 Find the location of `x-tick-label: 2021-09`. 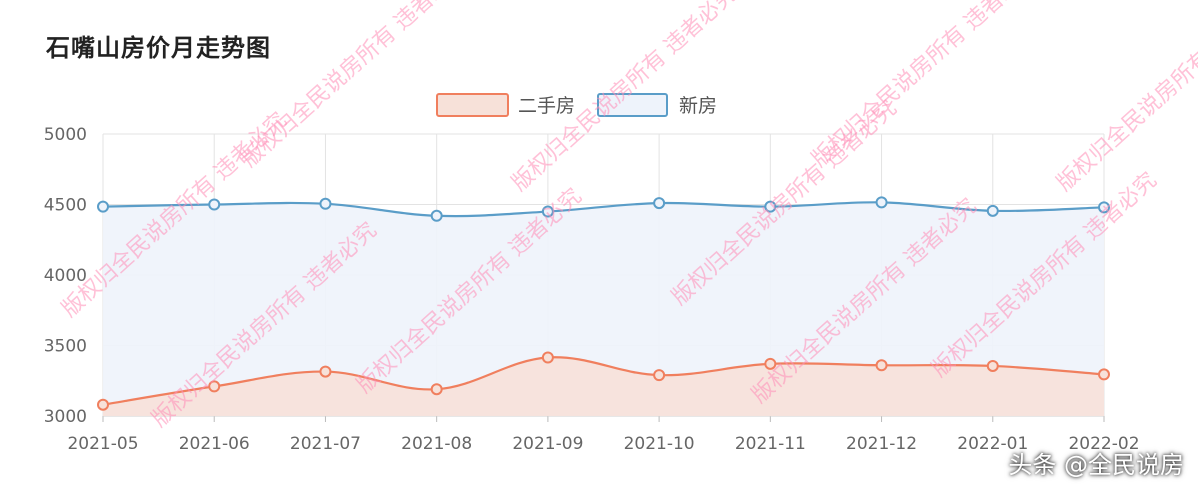

x-tick-label: 2021-09 is located at coordinates (547, 444).